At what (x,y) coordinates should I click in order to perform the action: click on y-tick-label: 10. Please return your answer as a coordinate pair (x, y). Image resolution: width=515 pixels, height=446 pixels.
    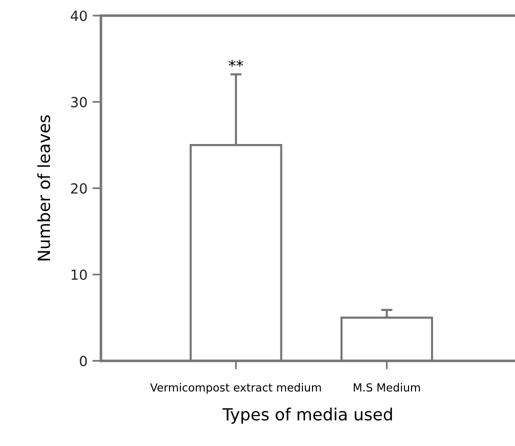
    Looking at the image, I should click on (79, 274).